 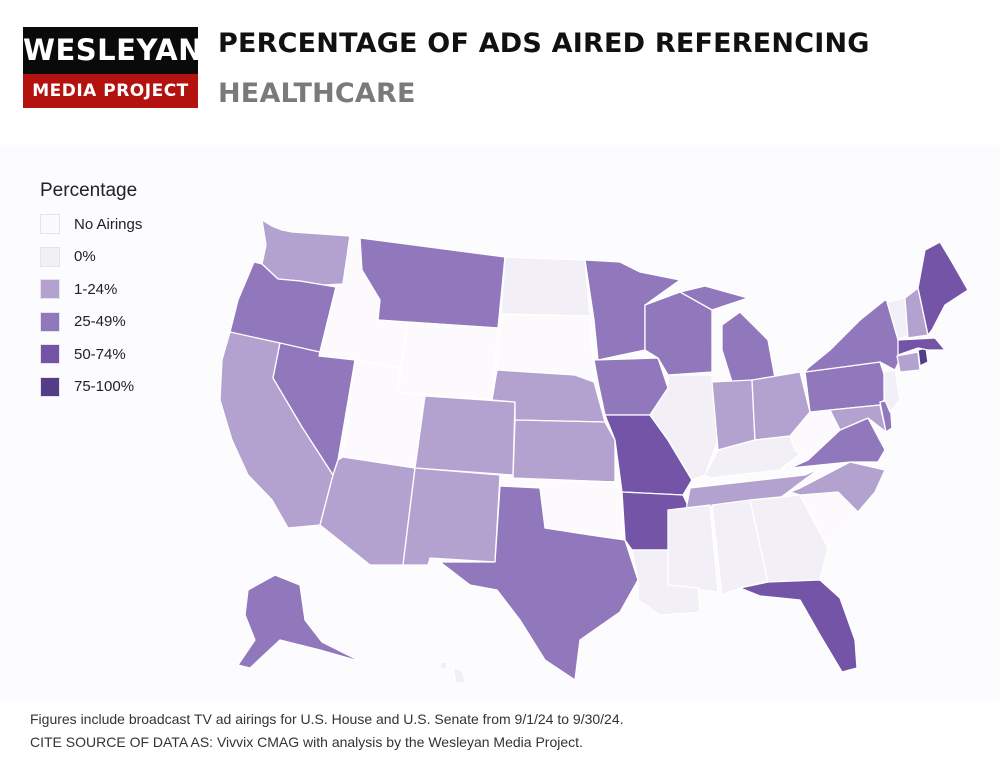 I want to click on legend-label: 75-100%, so click(x=104, y=387).